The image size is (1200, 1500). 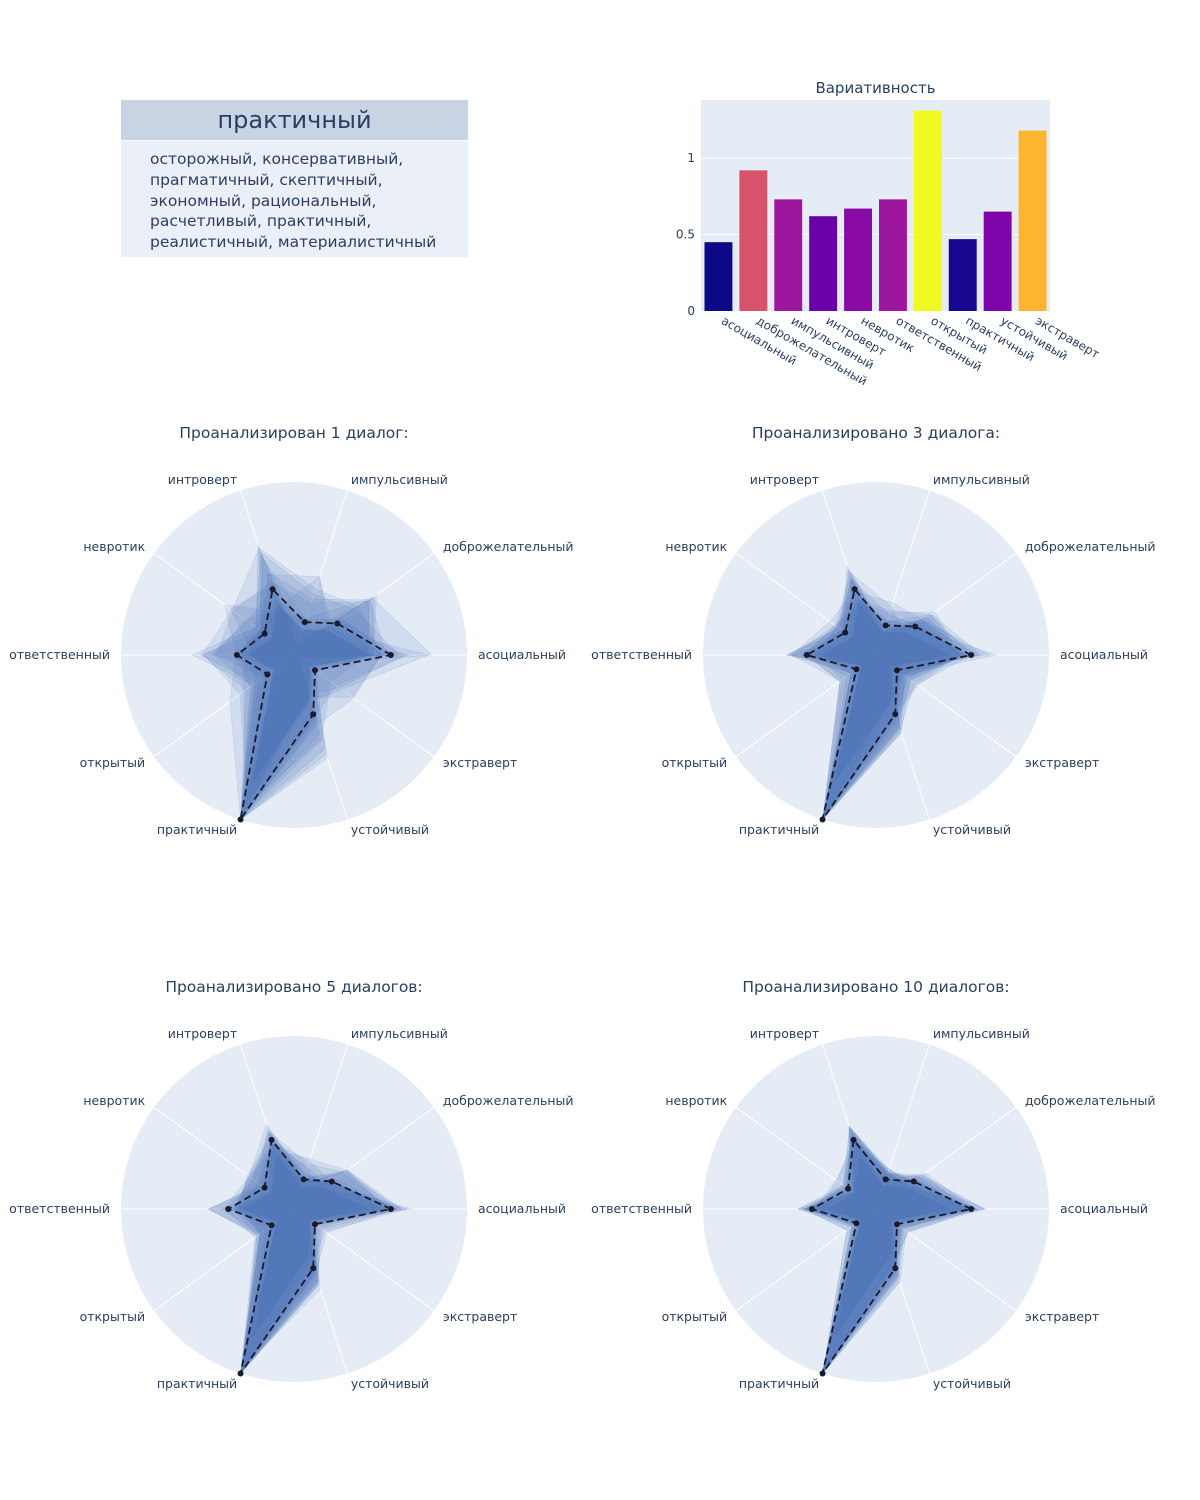 What do you see at coordinates (266, 179) in the screenshot?
I see `trait-card-line: прагматичный, скептичный,` at bounding box center [266, 179].